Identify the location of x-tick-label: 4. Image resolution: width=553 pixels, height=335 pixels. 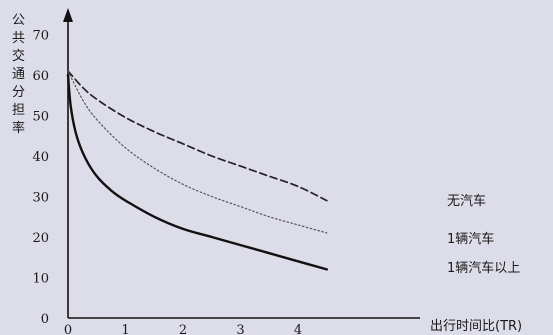
(298, 329).